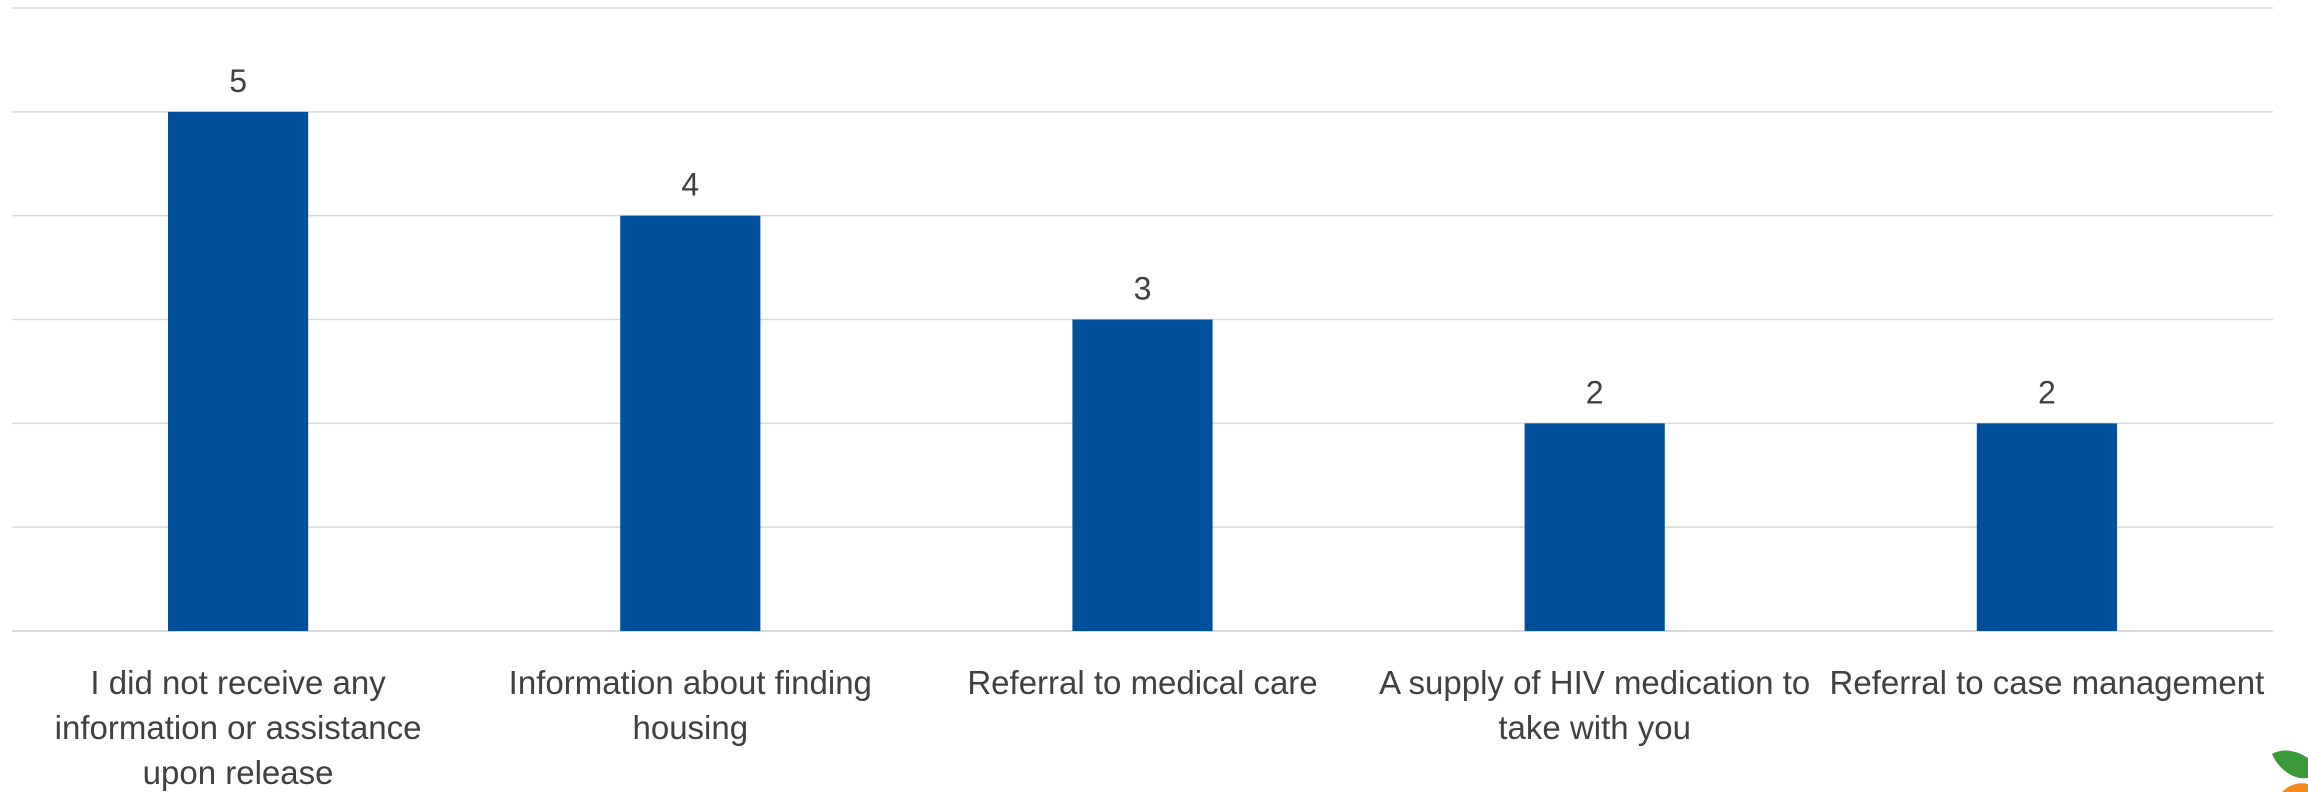 This screenshot has width=2308, height=792. What do you see at coordinates (1143, 289) in the screenshot?
I see `data-label: 3` at bounding box center [1143, 289].